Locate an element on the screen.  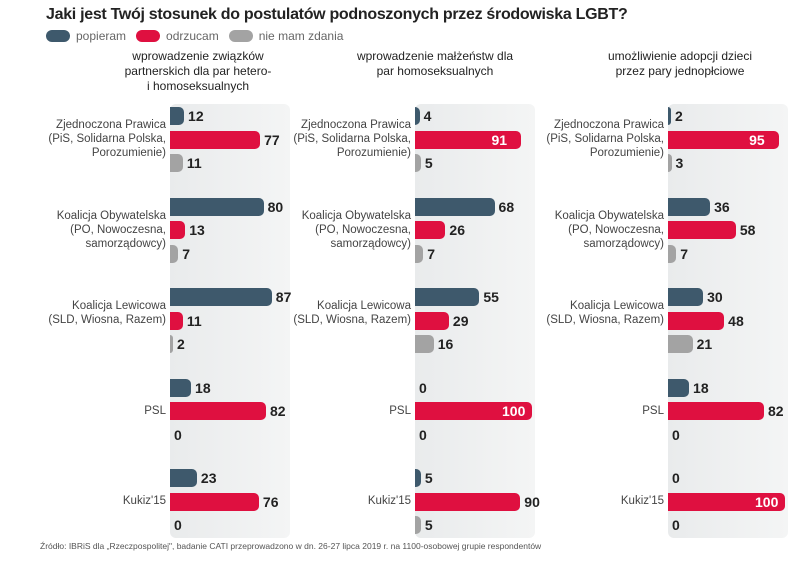
legend: popieram odrzucam nie mam zdania is located at coordinates (199, 36).